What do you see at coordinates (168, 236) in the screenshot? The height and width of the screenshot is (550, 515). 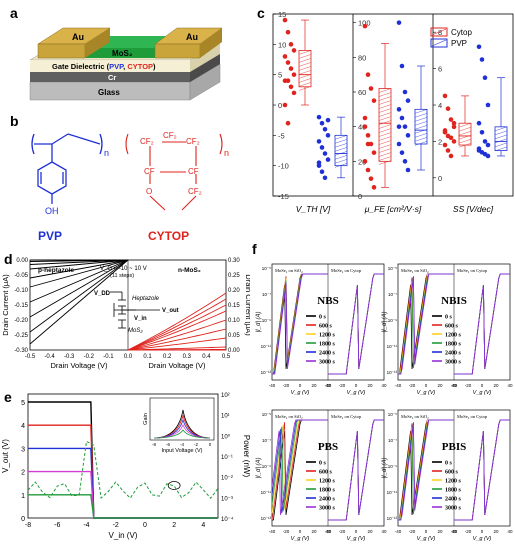 I see `cytop-name: CYTOP` at bounding box center [168, 236].